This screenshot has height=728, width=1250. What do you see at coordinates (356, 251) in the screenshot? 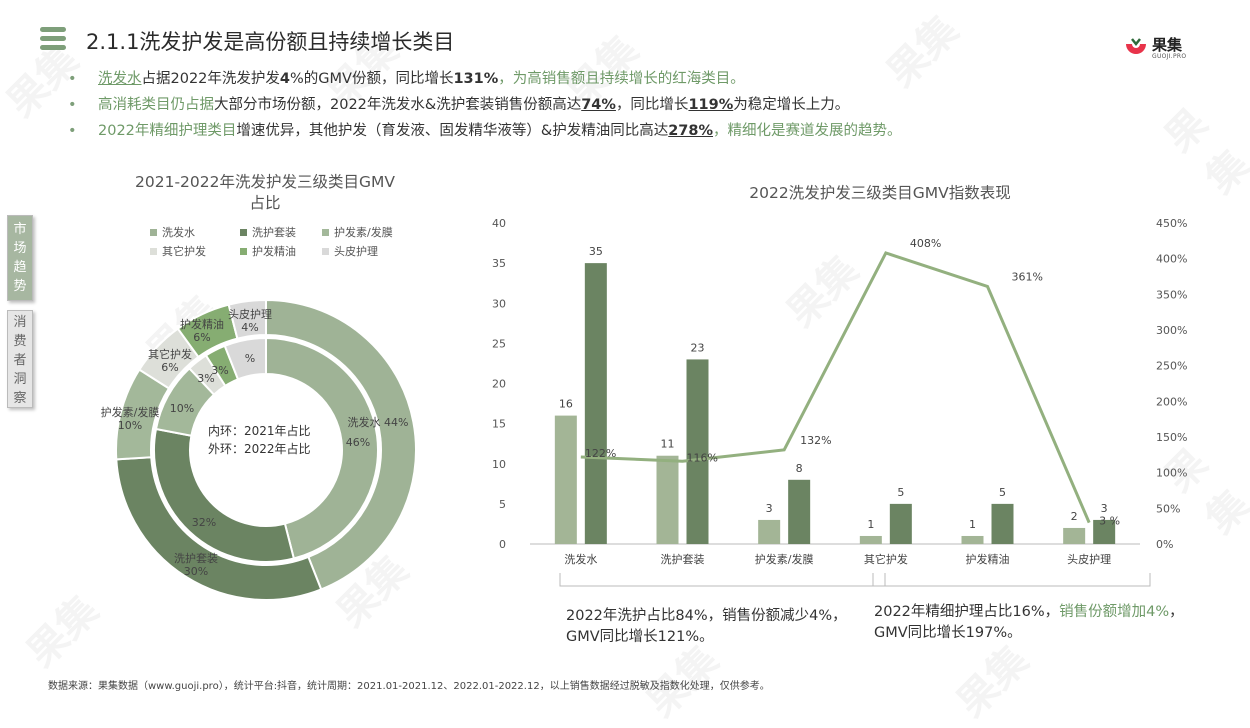
I see `legend-label: 头皮护理` at bounding box center [356, 251].